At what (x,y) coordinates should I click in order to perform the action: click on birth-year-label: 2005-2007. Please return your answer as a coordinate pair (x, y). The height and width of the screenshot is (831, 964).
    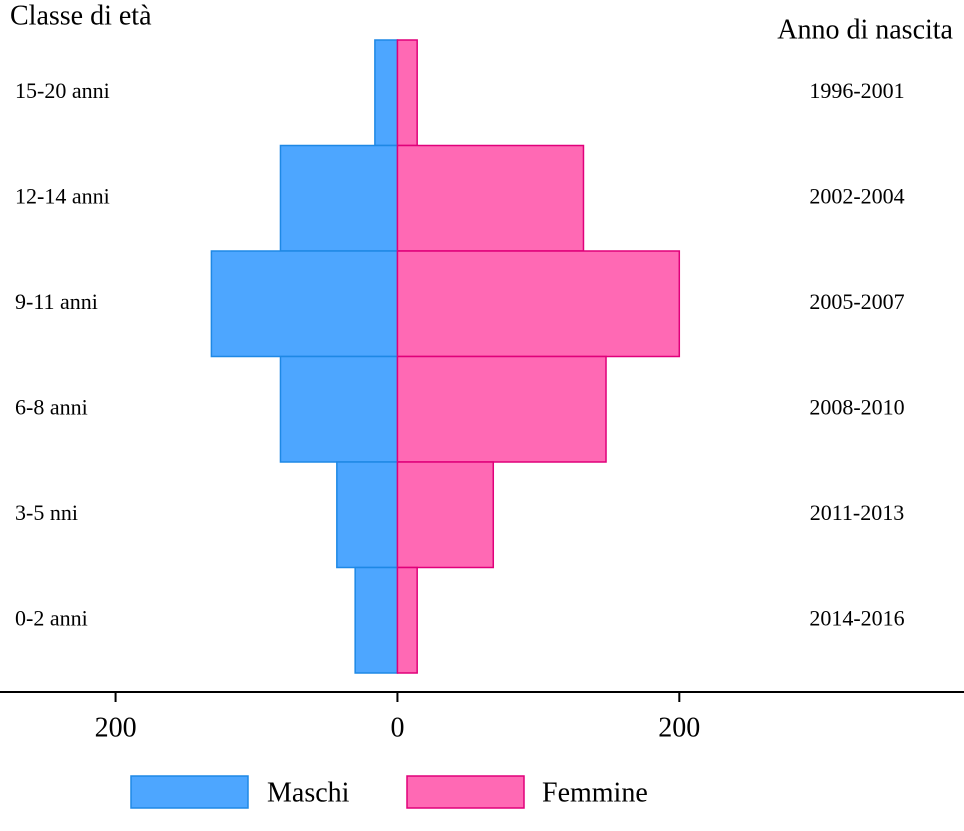
    Looking at the image, I should click on (856, 301).